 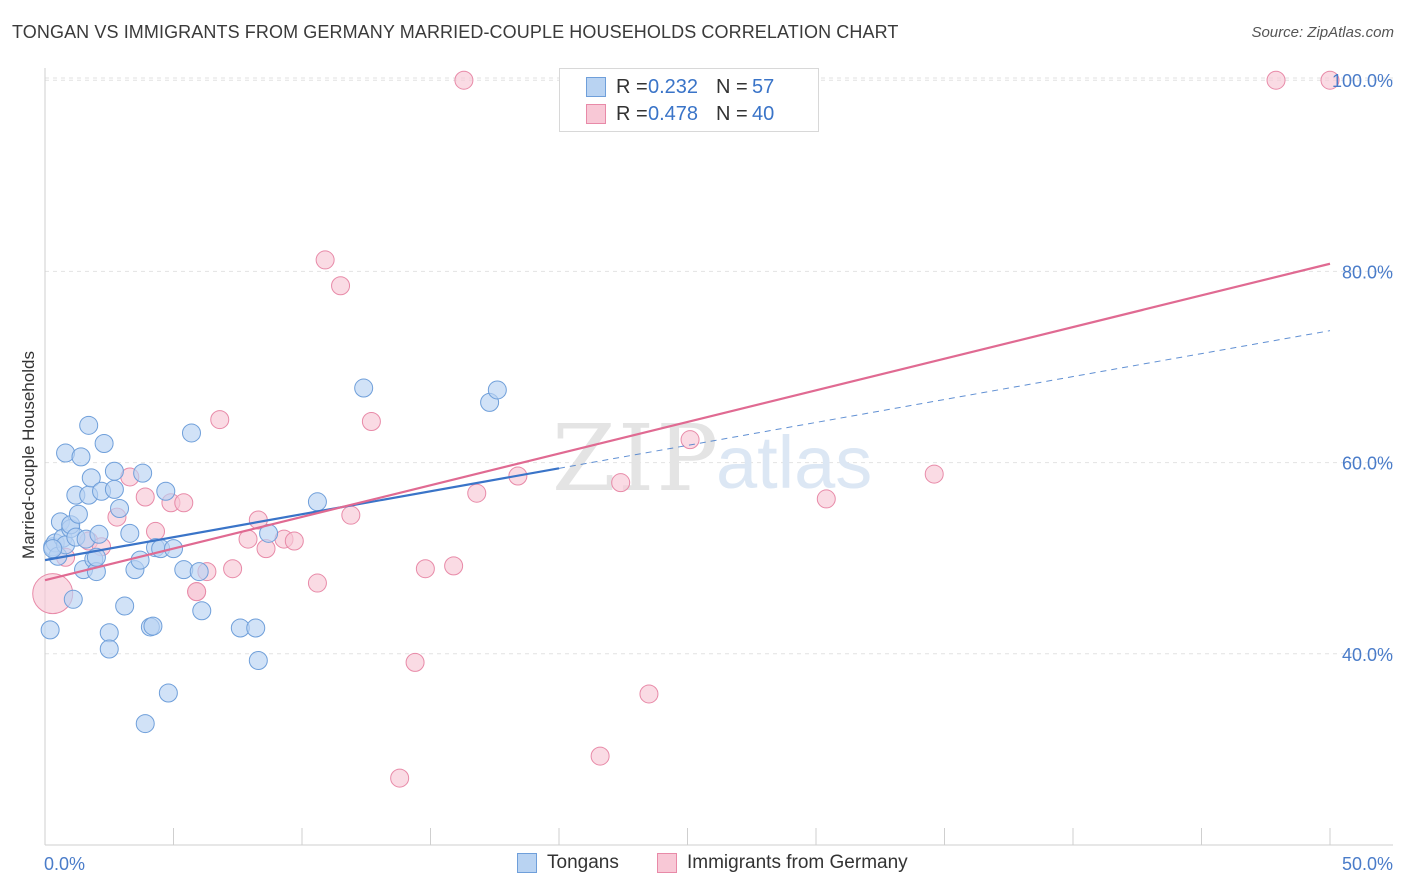 What do you see at coordinates (1362, 81) in the screenshot?
I see `y-tick-label: 100.0%` at bounding box center [1362, 81].